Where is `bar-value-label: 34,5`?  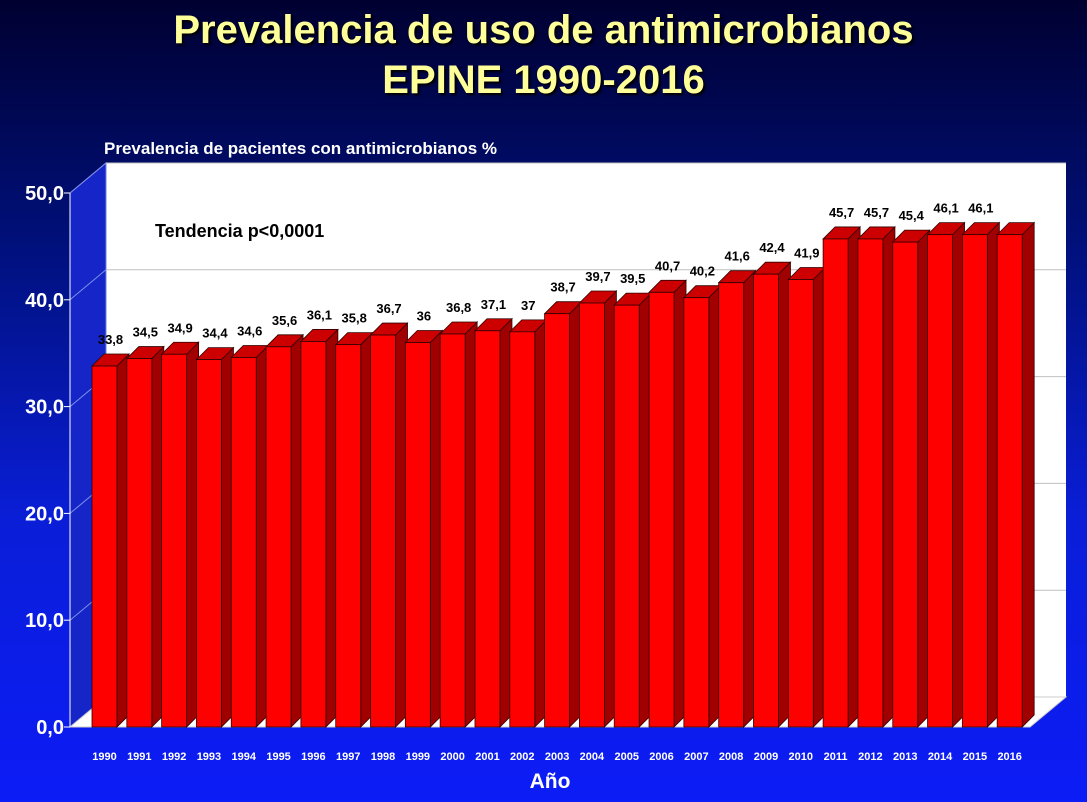 bar-value-label: 34,5 is located at coordinates (145, 332).